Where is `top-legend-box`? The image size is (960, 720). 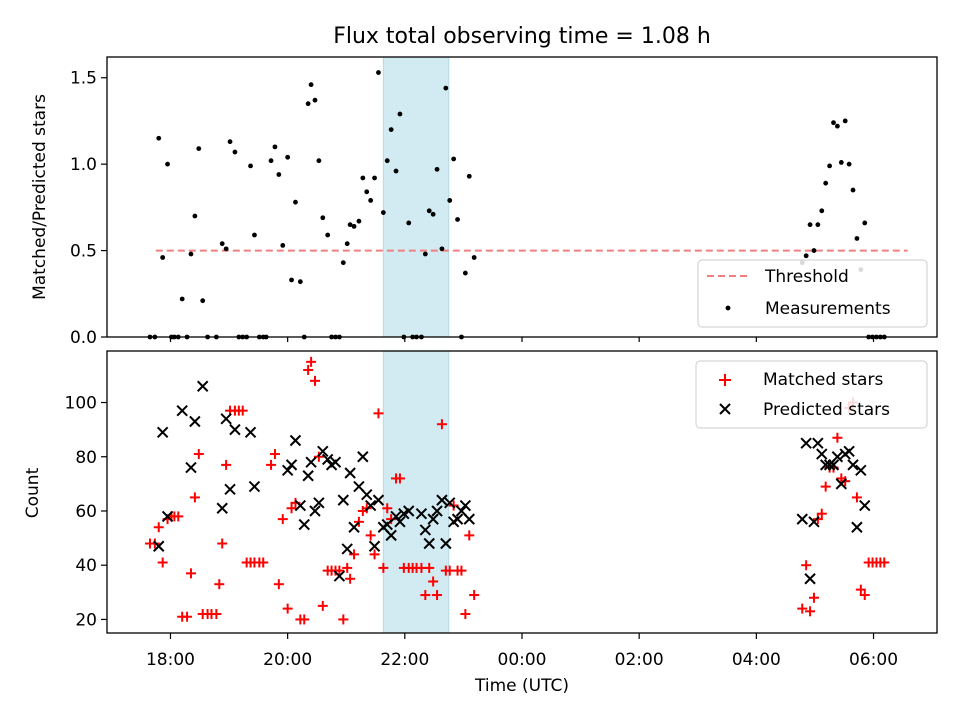
top-legend-box is located at coordinates (812, 293).